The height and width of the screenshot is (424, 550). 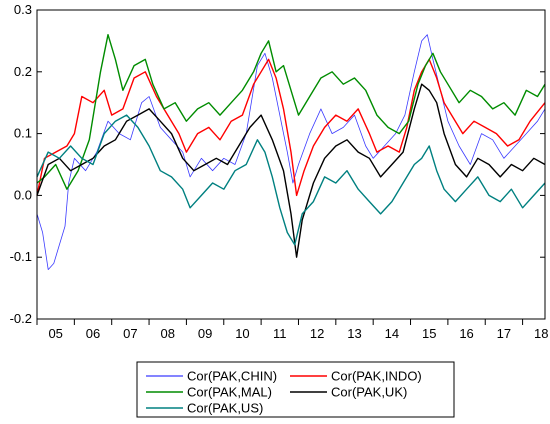 I want to click on y-tick-label: -0.1, so click(x=21, y=256).